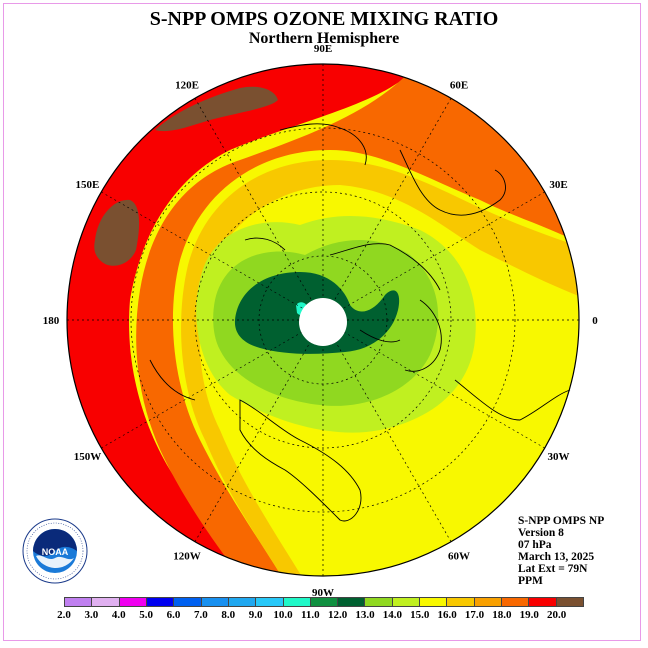  I want to click on colorbar-tick-label: 10.0, so click(283, 615).